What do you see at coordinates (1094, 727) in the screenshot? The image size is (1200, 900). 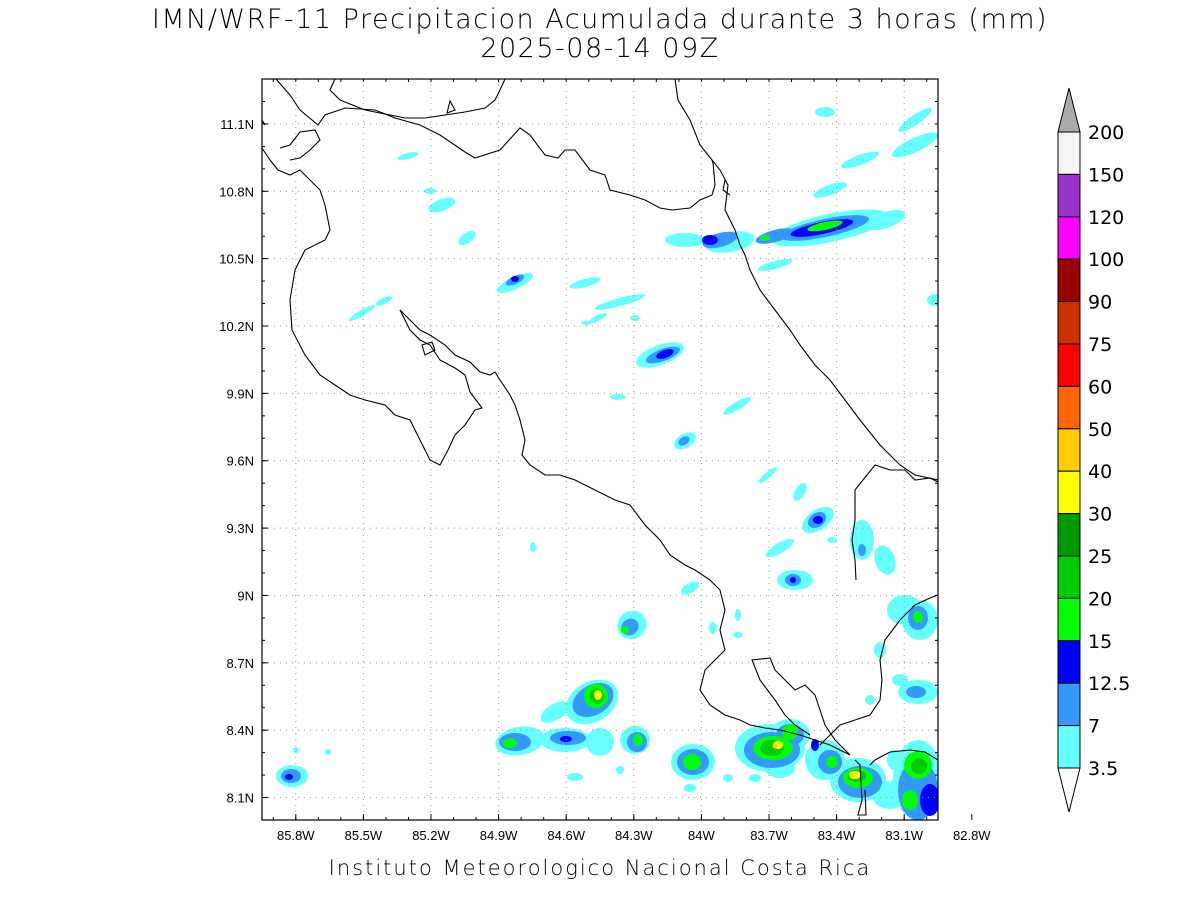 I see `colorbar-label: 7` at bounding box center [1094, 727].